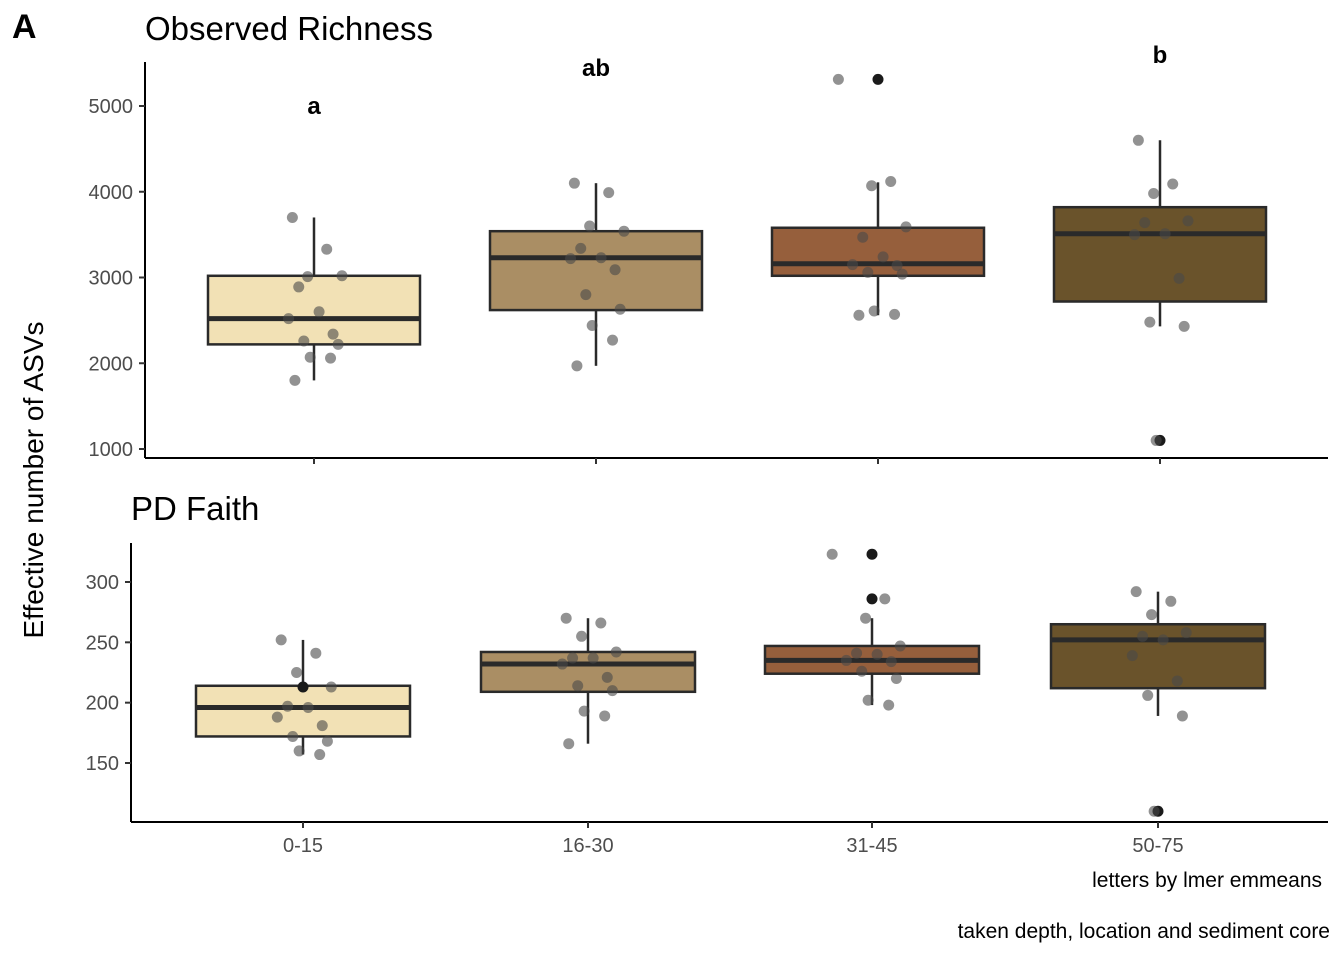  What do you see at coordinates (111, 279) in the screenshot?
I see `panel1-y-tick-label: 3000` at bounding box center [111, 279].